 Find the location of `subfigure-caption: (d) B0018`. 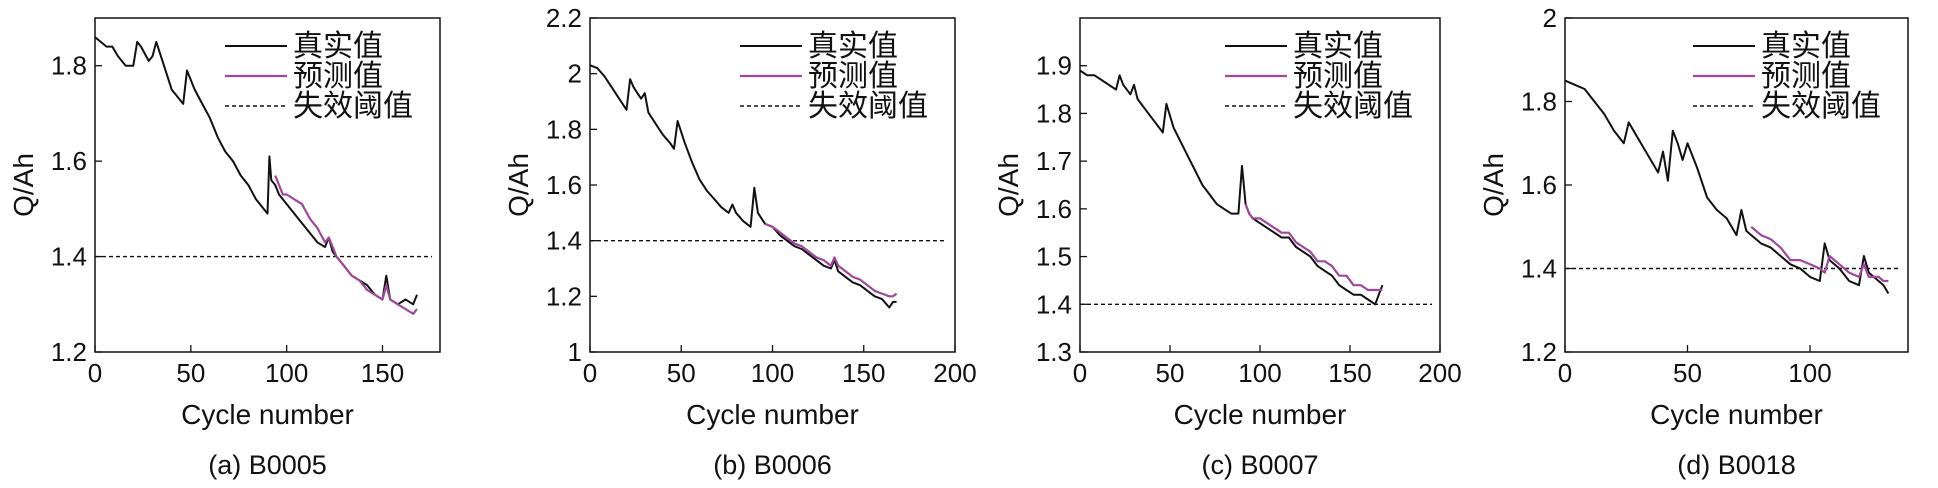

subfigure-caption: (d) B0018 is located at coordinates (1736, 465).